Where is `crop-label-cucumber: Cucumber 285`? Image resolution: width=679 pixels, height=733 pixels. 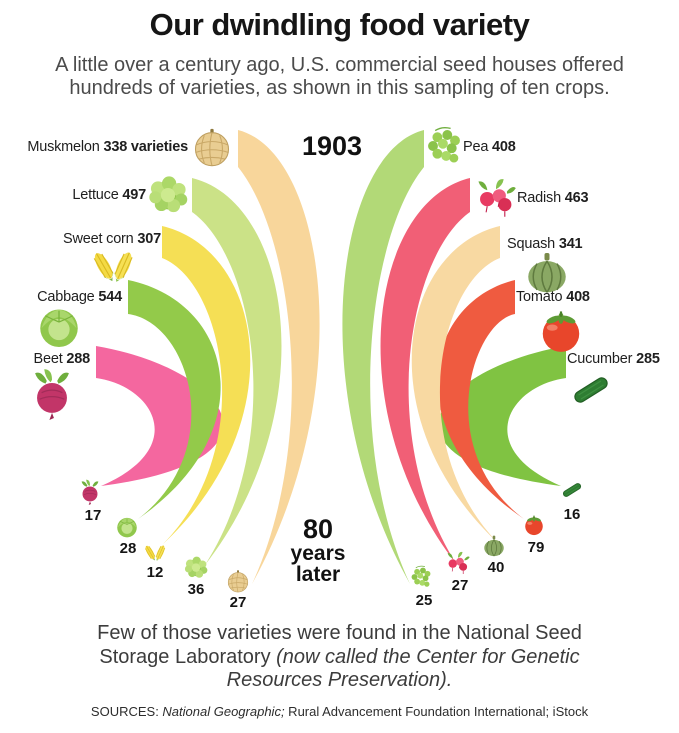
crop-label-cucumber: Cucumber 285 is located at coordinates (613, 359).